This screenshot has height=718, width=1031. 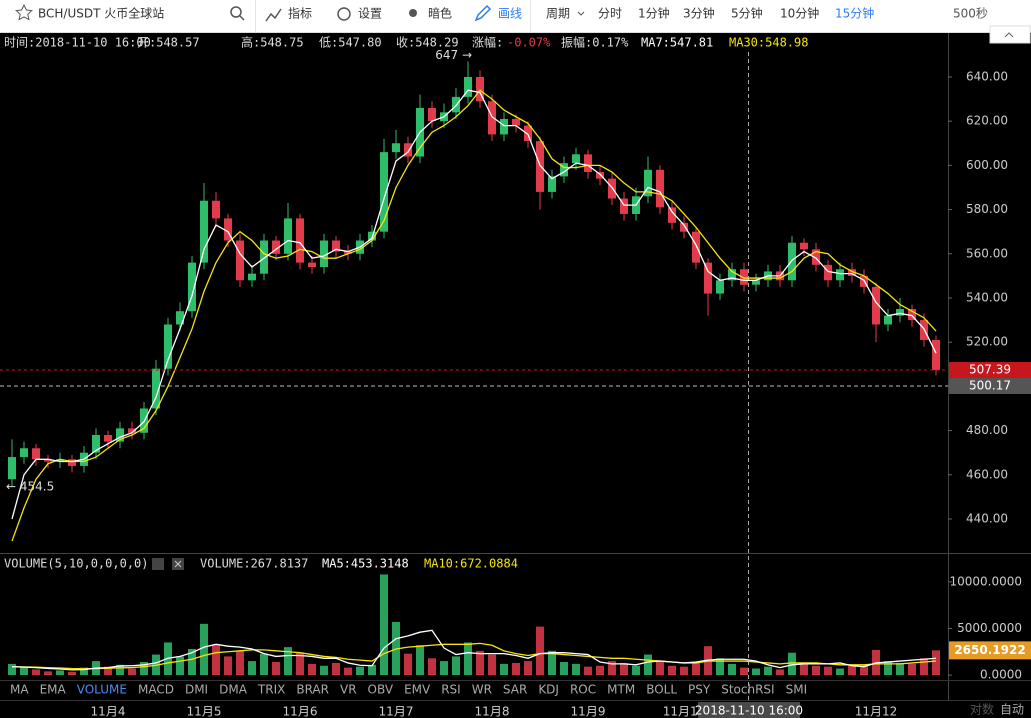 What do you see at coordinates (271, 690) in the screenshot?
I see `indicator-tab: TRIX` at bounding box center [271, 690].